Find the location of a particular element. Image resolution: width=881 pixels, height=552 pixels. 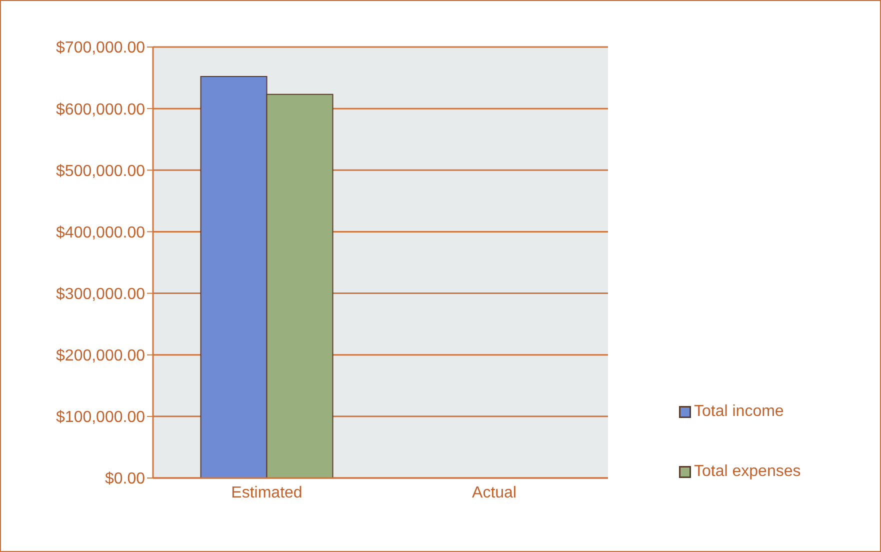

y-tick-label: $500,000.00 is located at coordinates (101, 171).